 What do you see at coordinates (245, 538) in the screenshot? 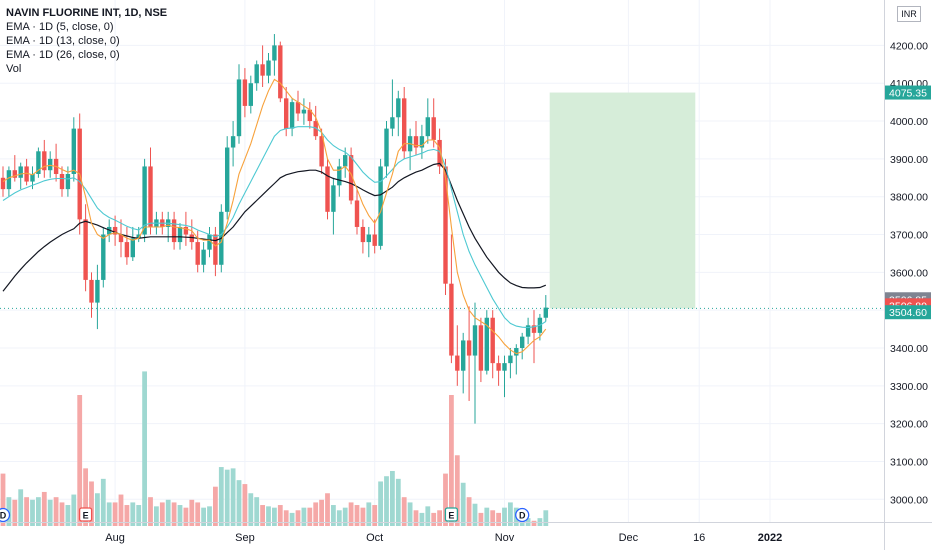
I see `x-tick-label: Sep` at bounding box center [245, 538].